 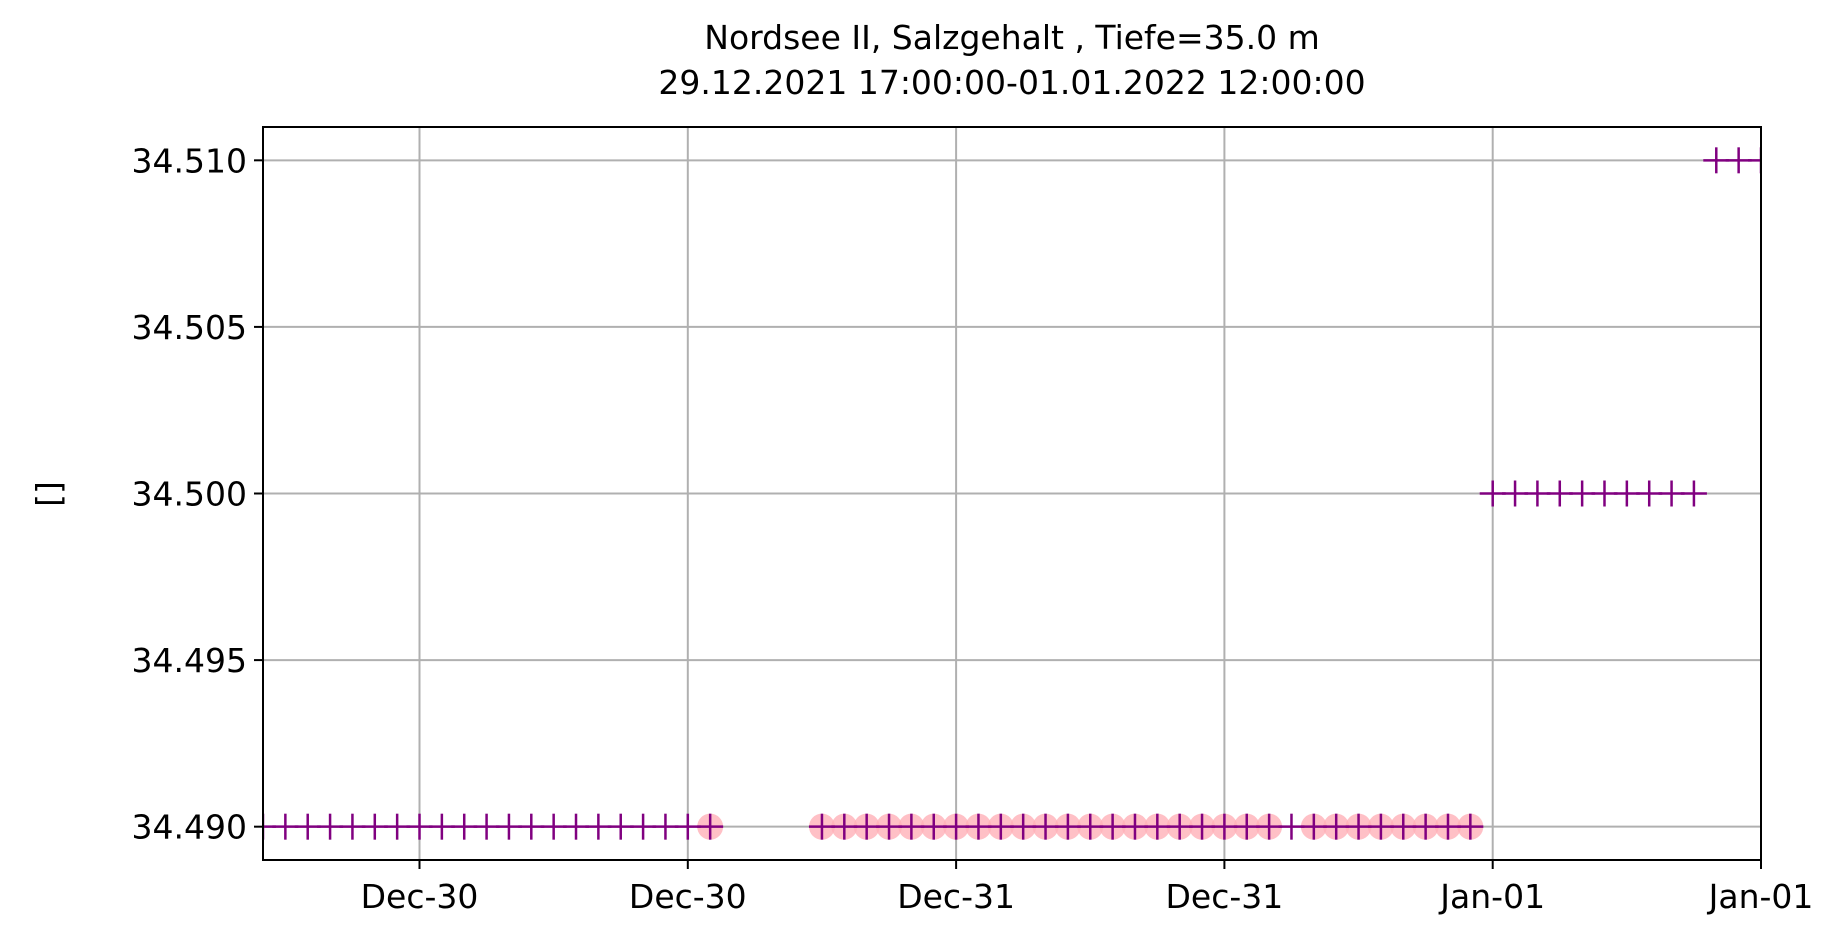 What do you see at coordinates (189, 160) in the screenshot?
I see `y-tick-label: 34.510` at bounding box center [189, 160].